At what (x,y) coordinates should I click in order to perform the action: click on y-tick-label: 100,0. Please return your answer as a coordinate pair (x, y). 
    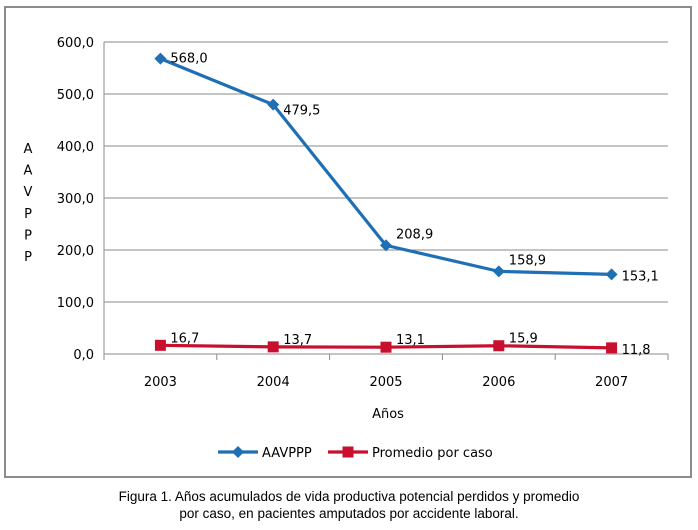
    Looking at the image, I should click on (75, 303).